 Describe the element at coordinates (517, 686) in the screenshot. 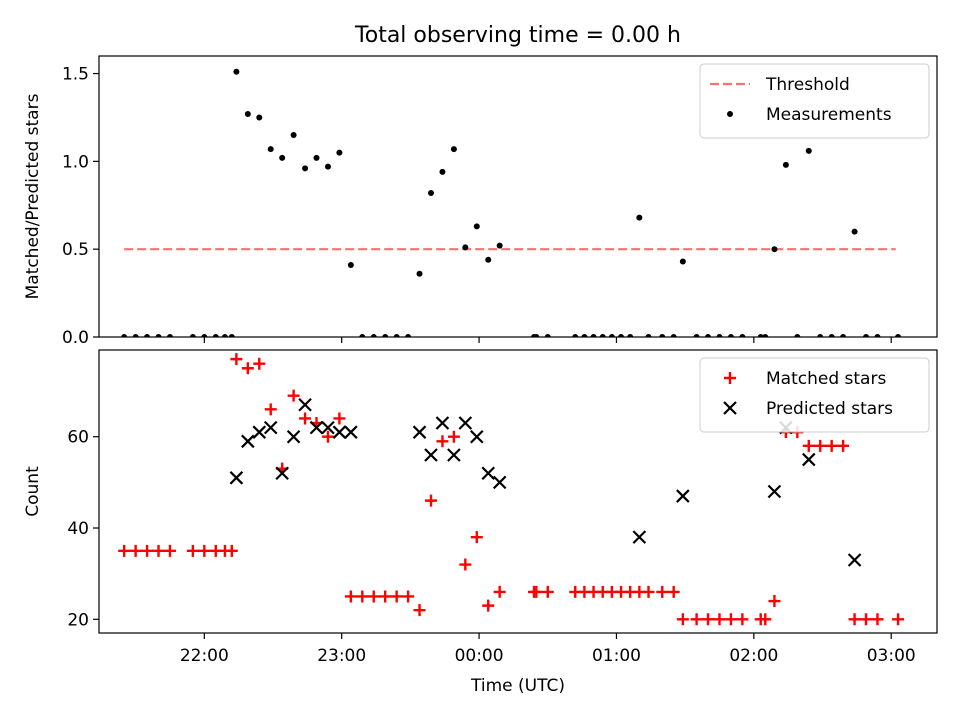

I see `x-axis-label: Time (UTC)` at that location.